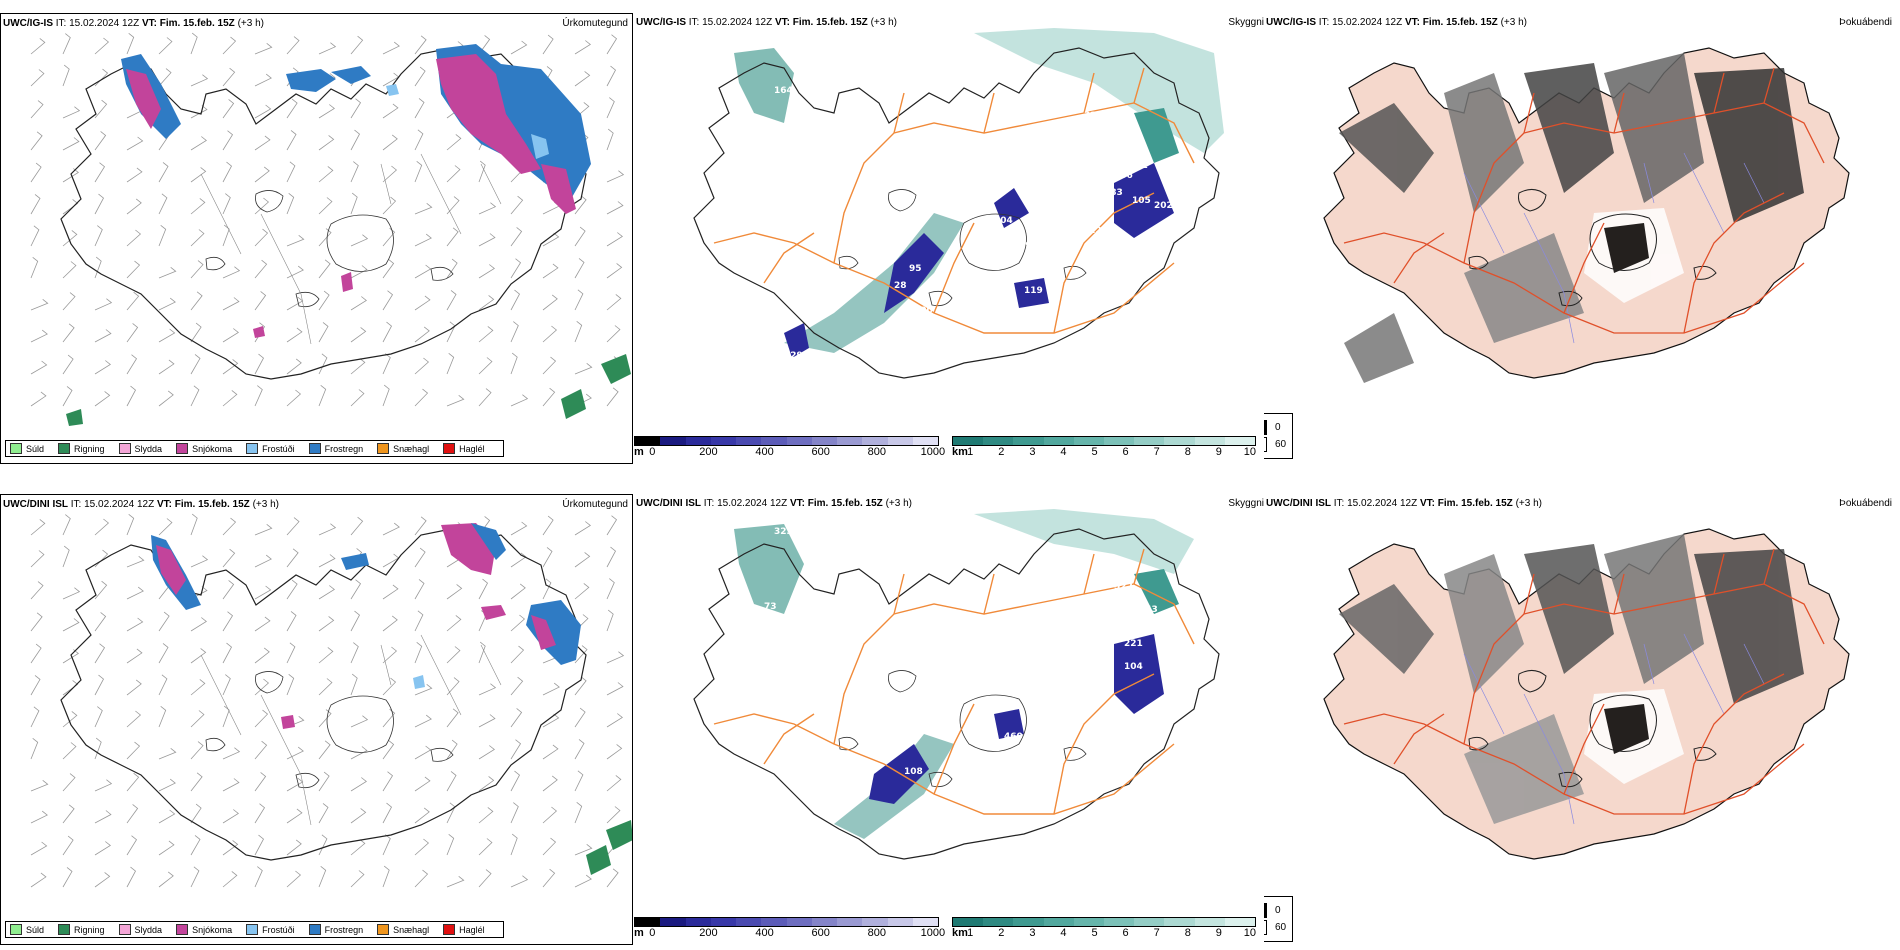 This screenshot has height=950, width=1900. I want to click on elevation-colorbar: m 0 200 400 600 800 1000, so click(789, 447).